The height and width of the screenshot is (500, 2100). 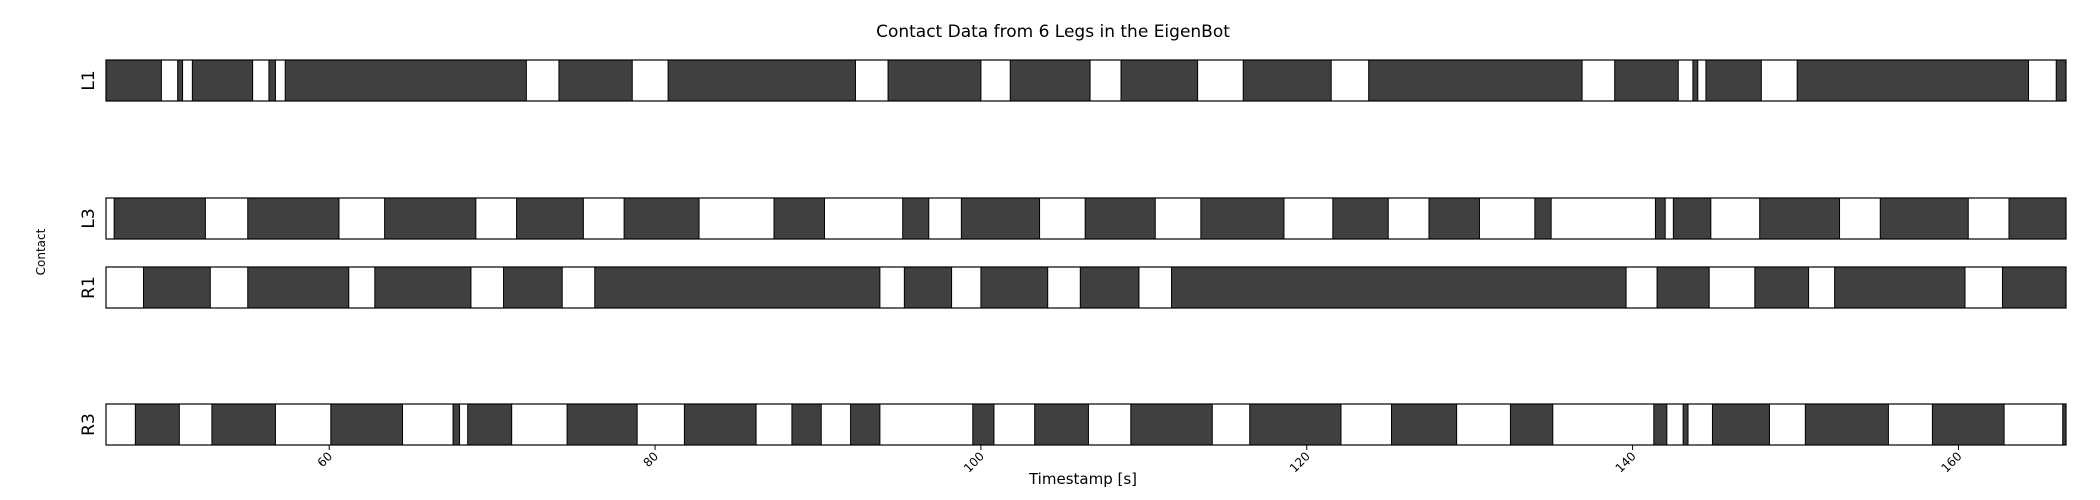 What do you see at coordinates (41, 251) in the screenshot?
I see `y-axis-label: Contact` at bounding box center [41, 251].